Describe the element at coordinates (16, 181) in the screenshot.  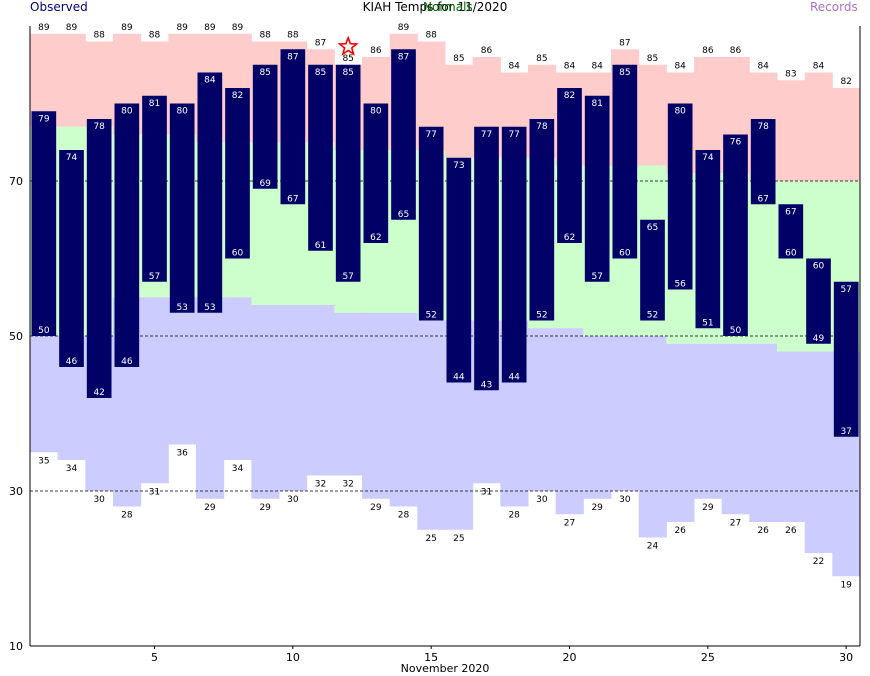
I see `y-tick-label: 70` at that location.